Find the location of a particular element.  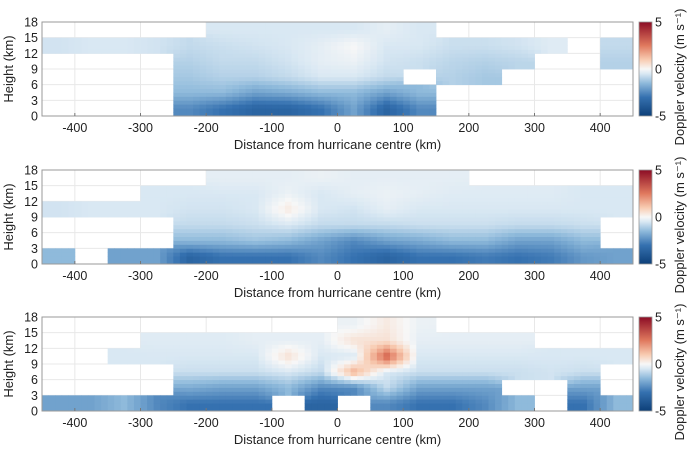

x-tick-label: 200 is located at coordinates (468, 423).